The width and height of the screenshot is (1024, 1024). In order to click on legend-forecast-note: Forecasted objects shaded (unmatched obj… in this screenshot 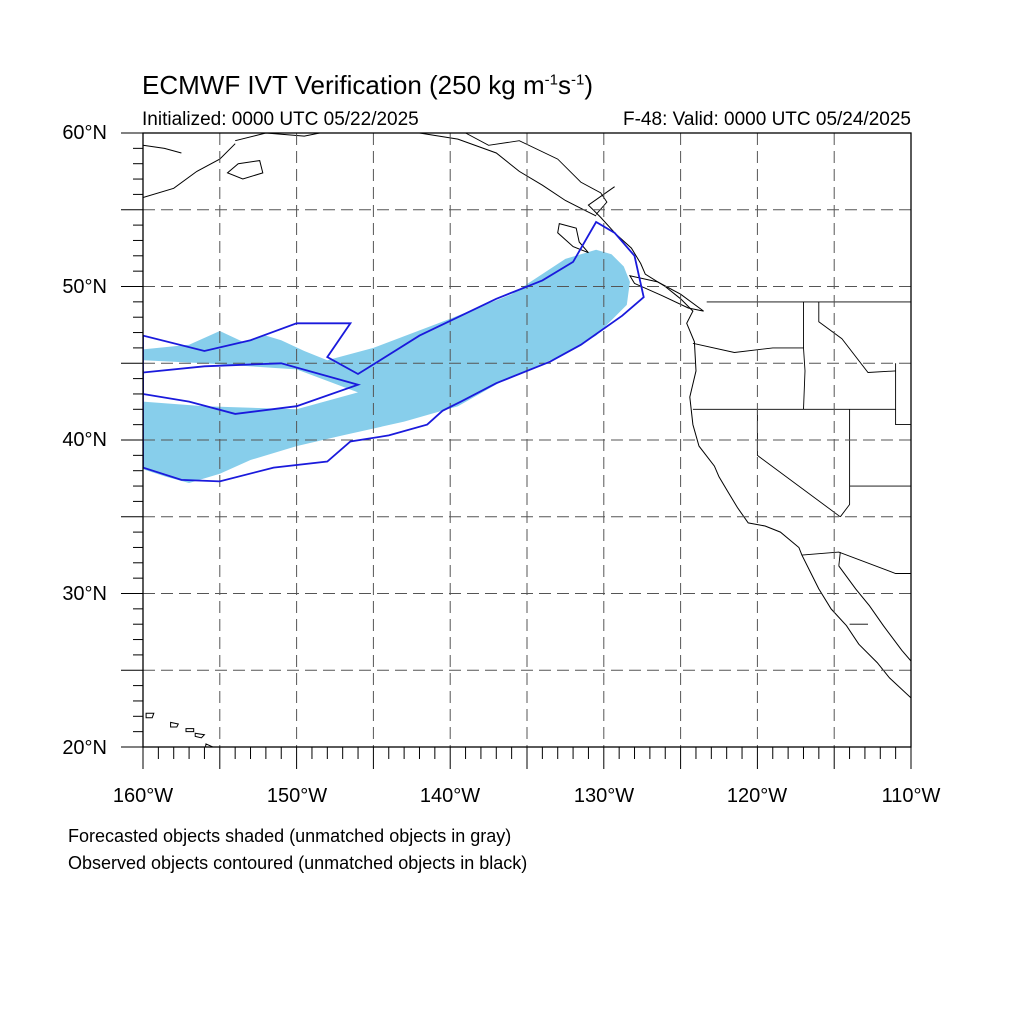, I will do `click(290, 836)`.